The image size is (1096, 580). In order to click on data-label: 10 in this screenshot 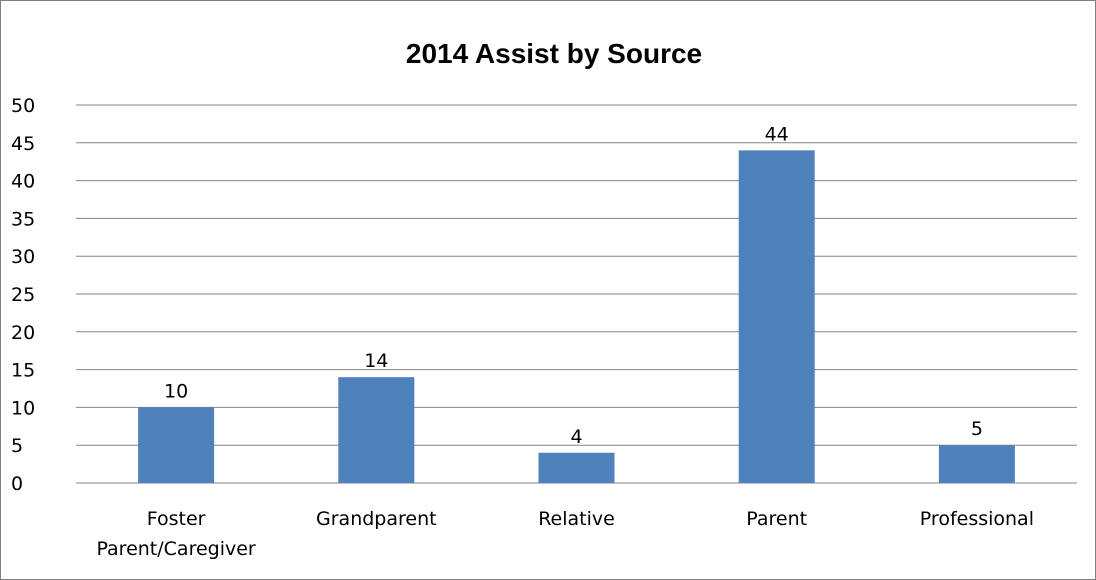, I will do `click(176, 391)`.